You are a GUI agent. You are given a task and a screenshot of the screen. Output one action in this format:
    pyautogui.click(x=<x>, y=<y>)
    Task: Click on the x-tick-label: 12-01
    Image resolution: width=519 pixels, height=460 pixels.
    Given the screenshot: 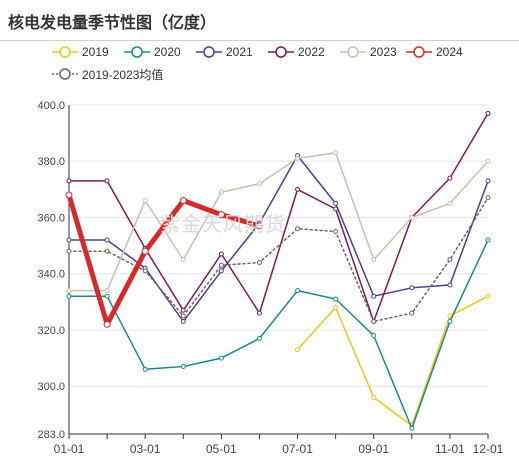 What is the action you would take?
    pyautogui.click(x=488, y=449)
    